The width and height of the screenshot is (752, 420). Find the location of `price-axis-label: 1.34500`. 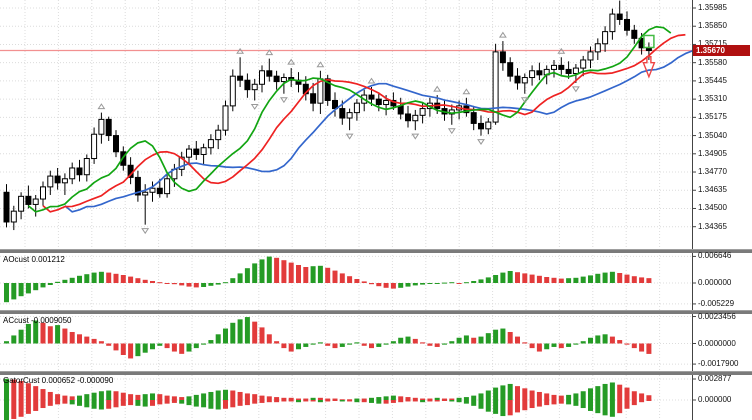

price-axis-label: 1.34500 is located at coordinates (712, 208).